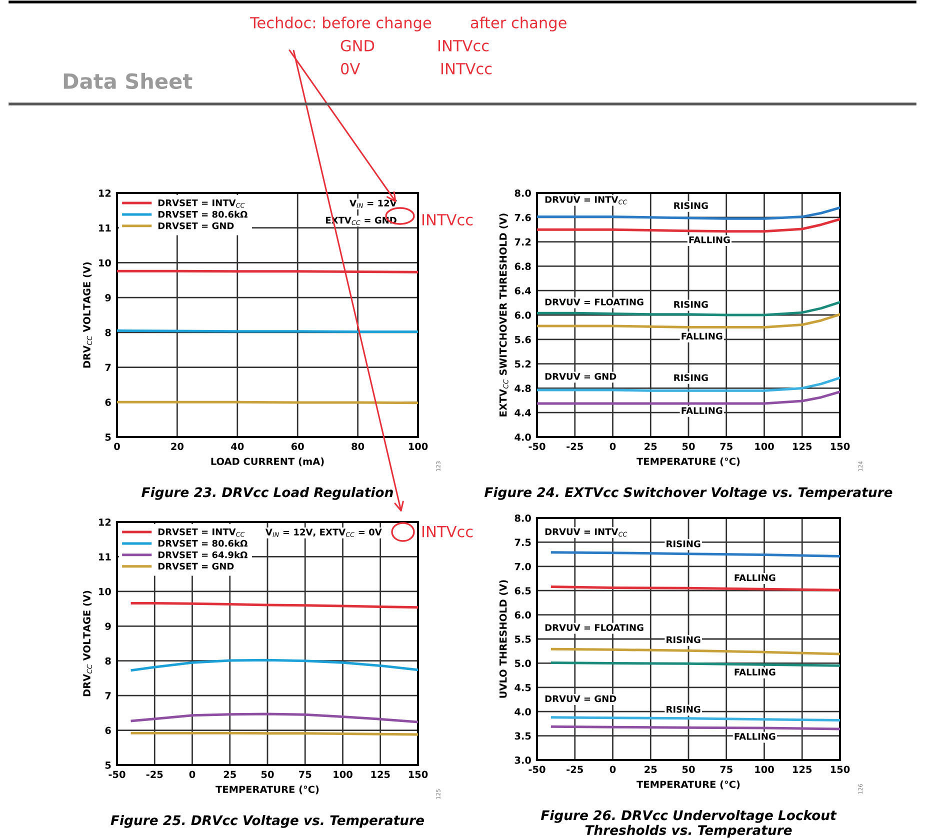  Describe the element at coordinates (574, 770) in the screenshot. I see `x-tick-label: -25` at that location.